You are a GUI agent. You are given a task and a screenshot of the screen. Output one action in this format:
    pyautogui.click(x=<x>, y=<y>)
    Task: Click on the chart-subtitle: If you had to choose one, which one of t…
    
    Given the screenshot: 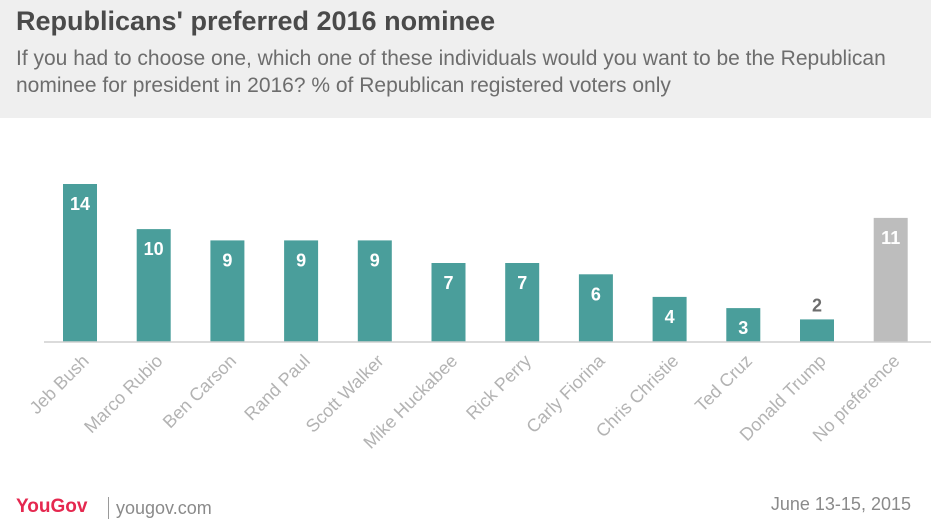 What is the action you would take?
    pyautogui.click(x=451, y=72)
    